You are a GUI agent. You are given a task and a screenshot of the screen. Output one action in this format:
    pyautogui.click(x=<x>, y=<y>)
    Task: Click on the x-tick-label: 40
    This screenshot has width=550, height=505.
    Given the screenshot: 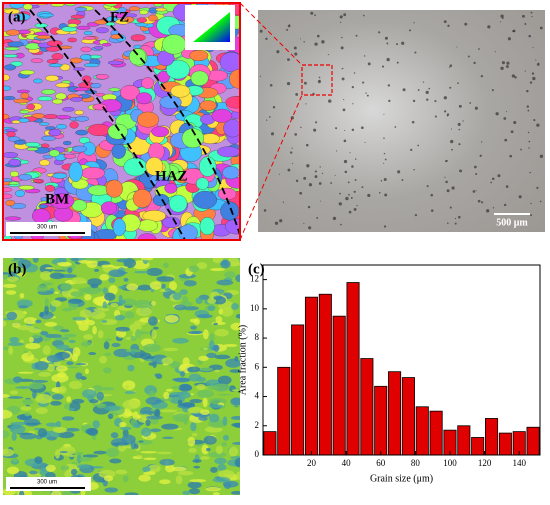 What is the action you would take?
    pyautogui.click(x=347, y=463)
    